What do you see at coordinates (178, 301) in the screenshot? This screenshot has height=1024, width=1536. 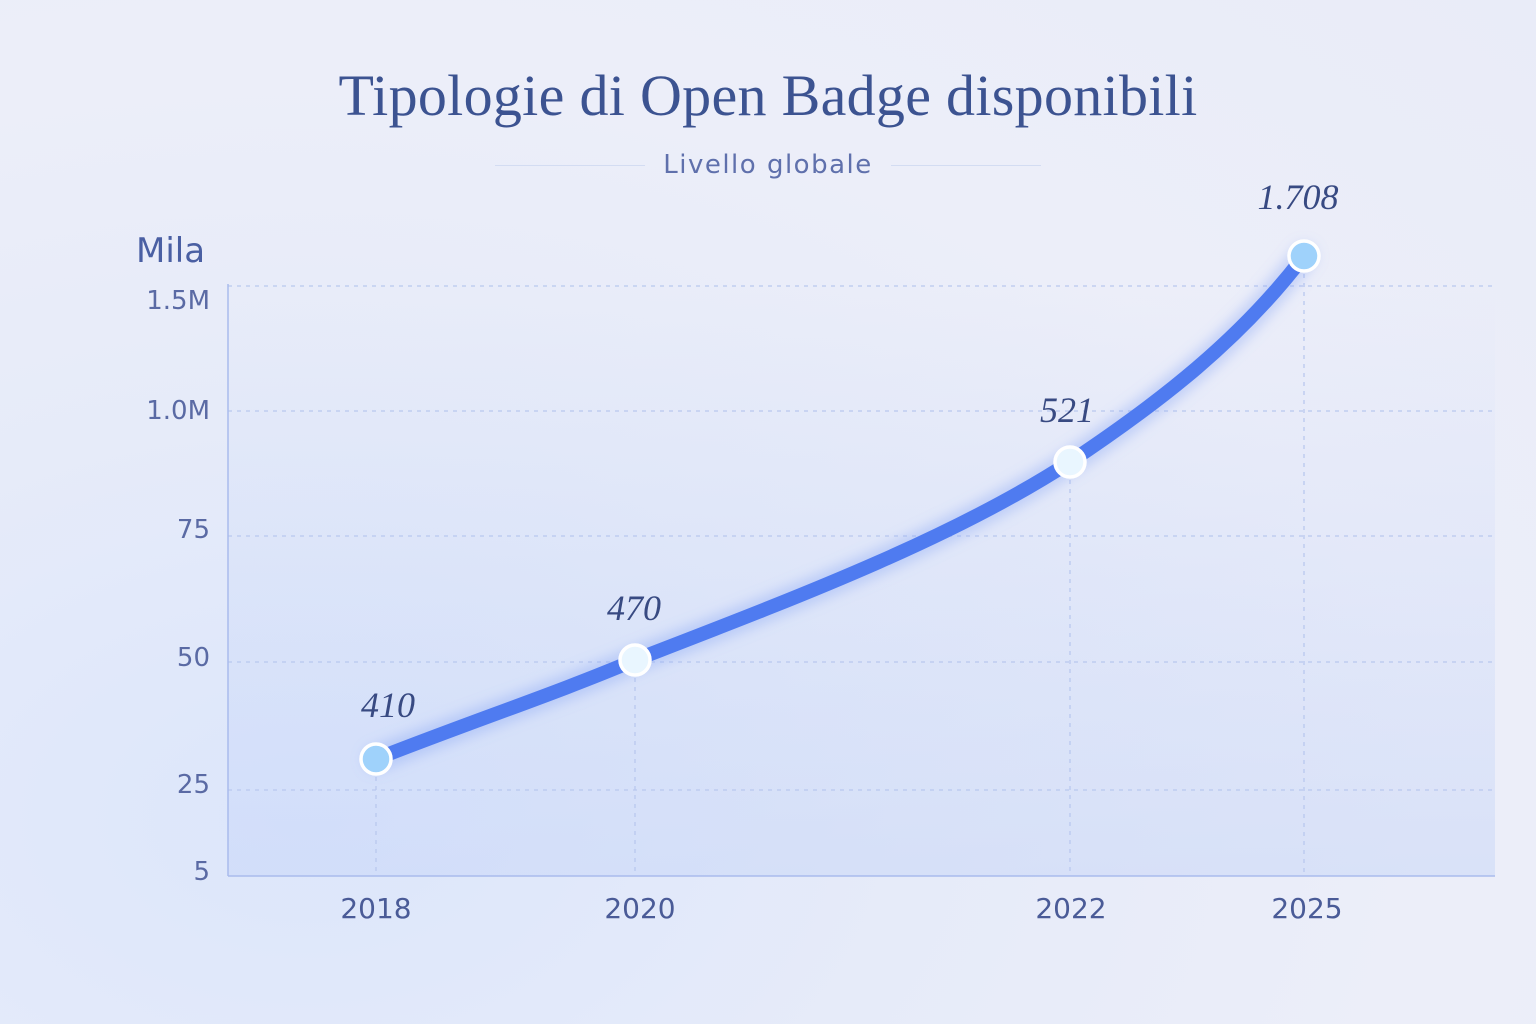 I see `y-tick: 1.5M` at bounding box center [178, 301].